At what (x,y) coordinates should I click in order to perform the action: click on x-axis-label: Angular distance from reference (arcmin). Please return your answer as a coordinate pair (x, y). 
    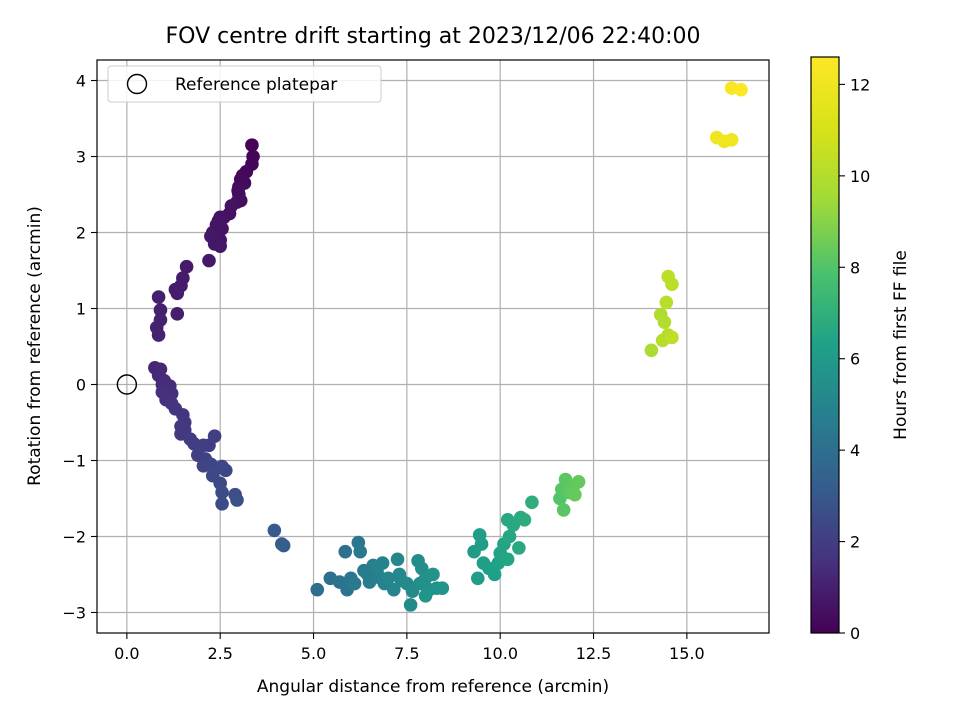
    Looking at the image, I should click on (433, 687).